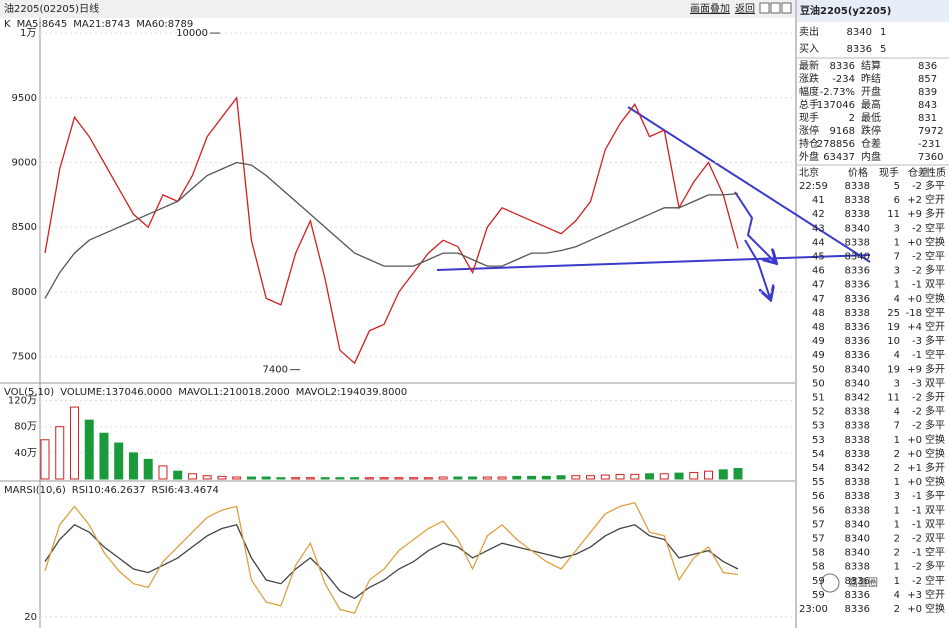 The height and width of the screenshot is (628, 949). Describe the element at coordinates (859, 32) in the screenshot. I see `quote-price: 8340` at that location.